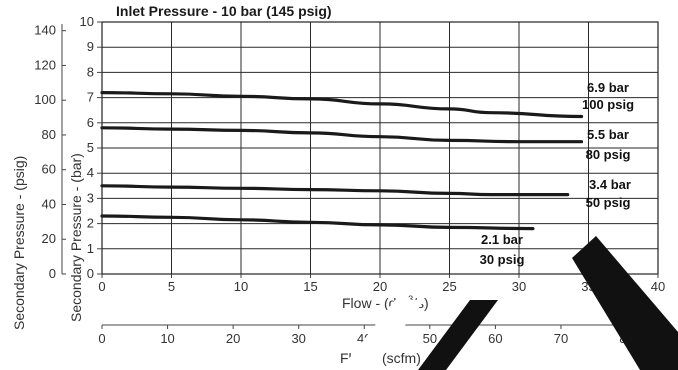 This screenshot has width=678, height=370. What do you see at coordinates (49, 169) in the screenshot?
I see `y-tick-label-psig: 60` at bounding box center [49, 169].